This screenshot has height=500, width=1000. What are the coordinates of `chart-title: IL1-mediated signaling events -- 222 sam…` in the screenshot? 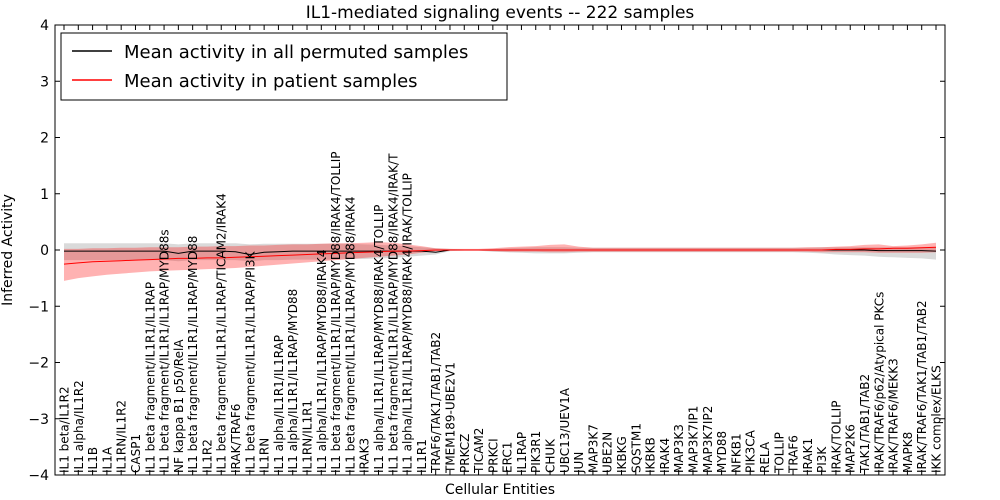 It's located at (500, 13).